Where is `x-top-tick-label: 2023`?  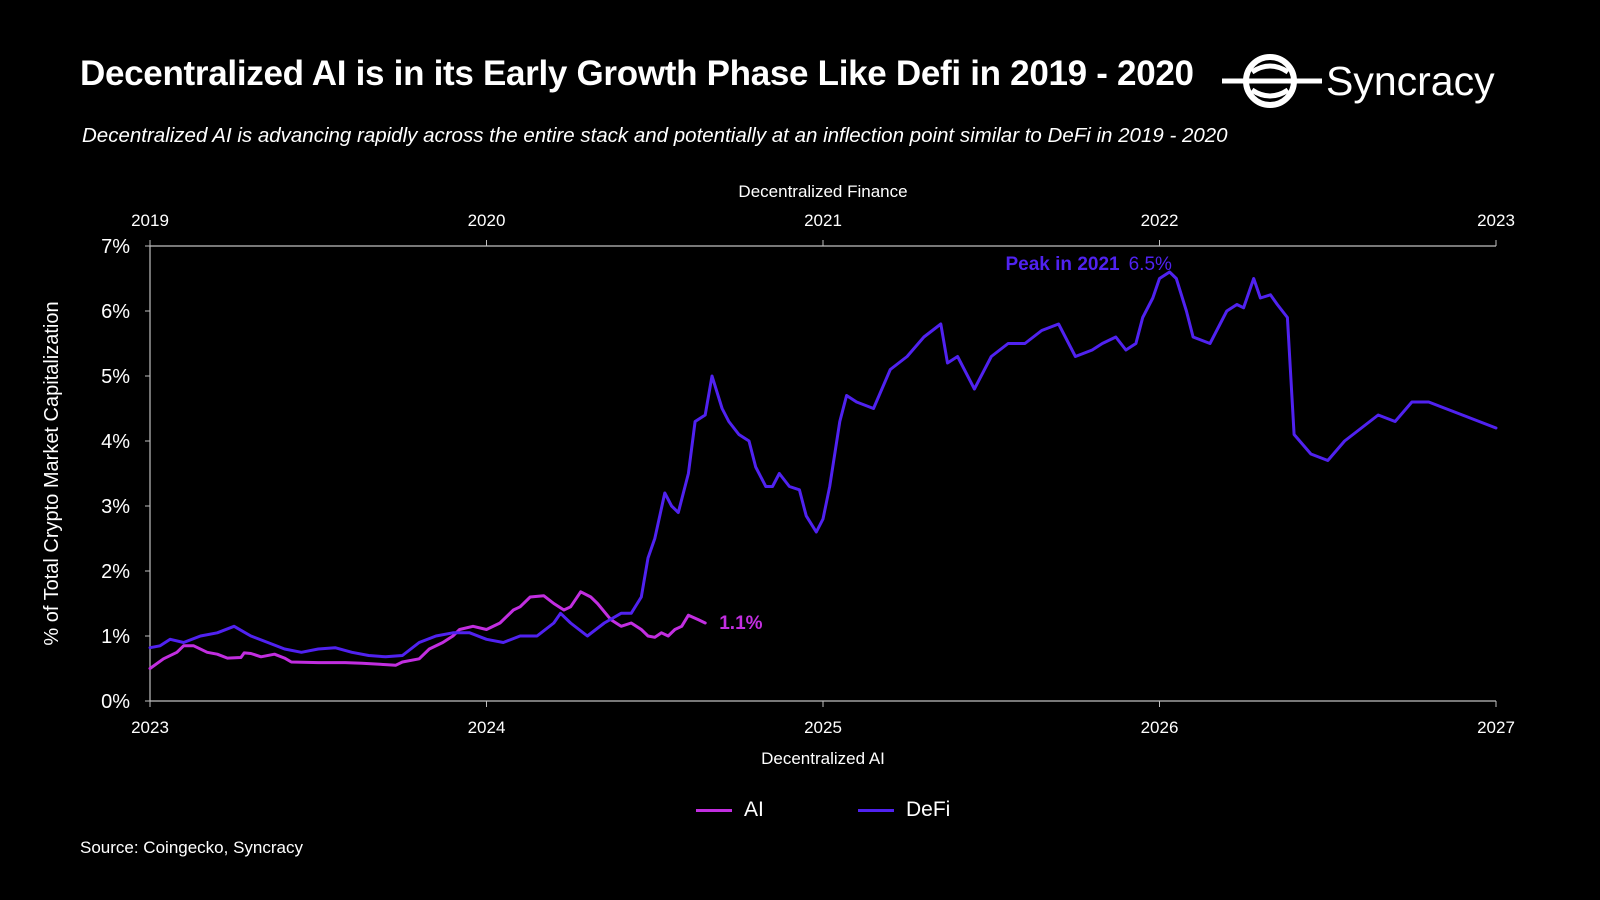
x-top-tick-label: 2023 is located at coordinates (1496, 220).